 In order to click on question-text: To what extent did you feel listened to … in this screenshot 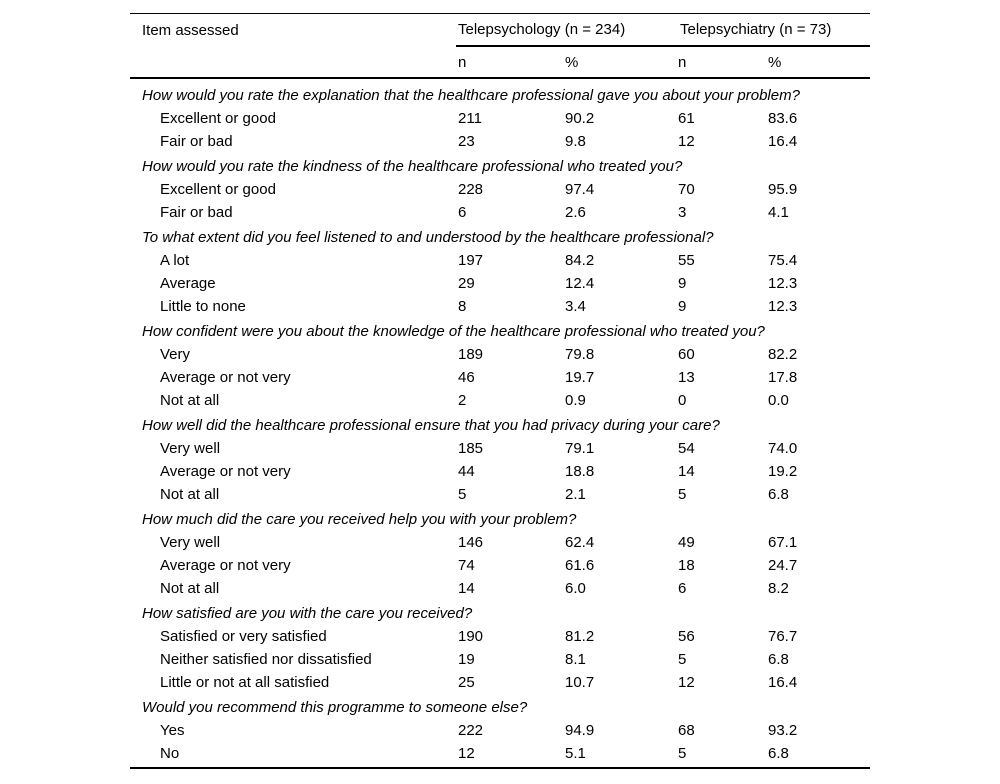, I will do `click(428, 237)`.